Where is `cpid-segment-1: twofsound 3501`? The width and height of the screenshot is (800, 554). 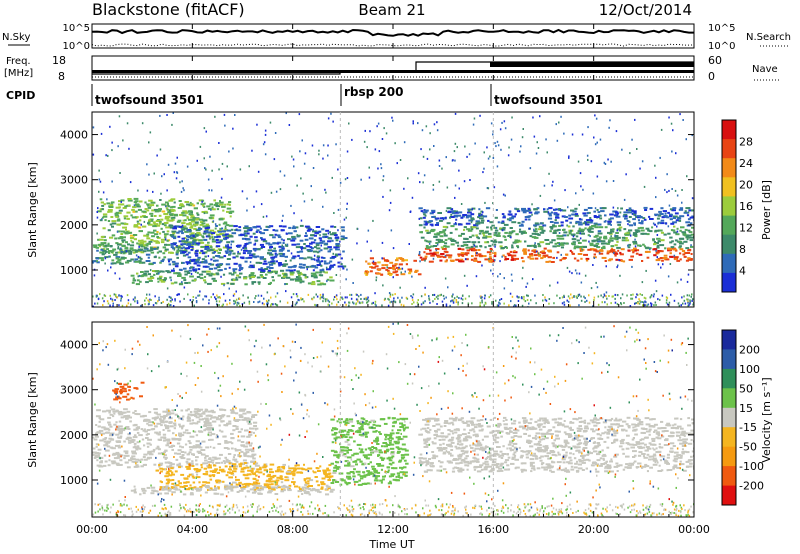 cpid-segment-1: twofsound 3501 is located at coordinates (149, 100).